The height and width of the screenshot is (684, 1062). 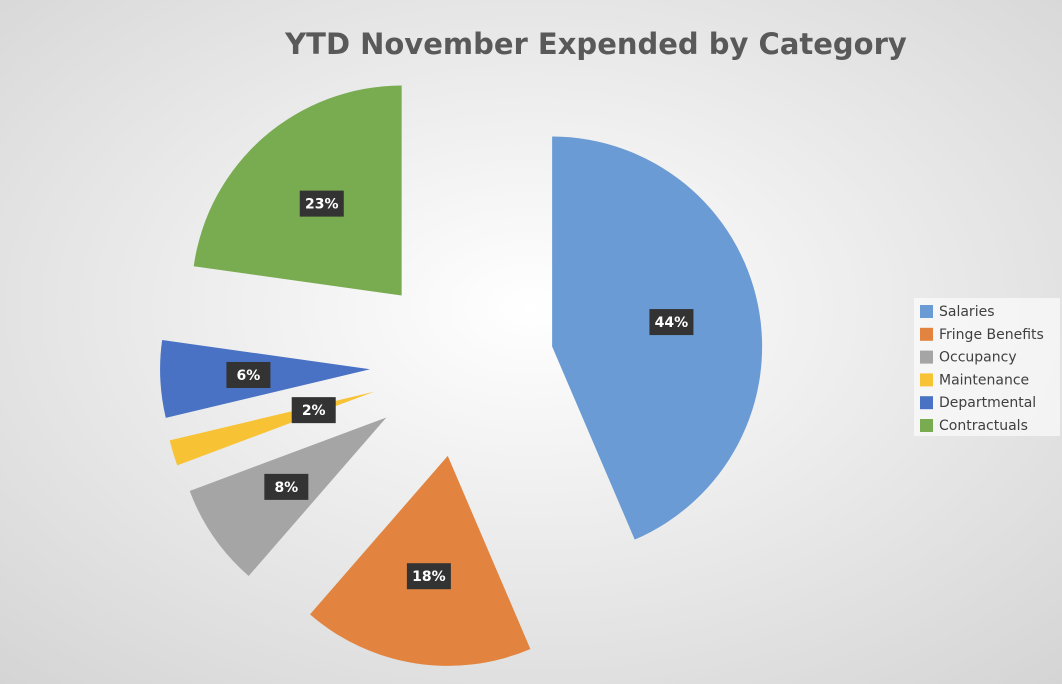 I want to click on data-label: 6%, so click(x=249, y=376).